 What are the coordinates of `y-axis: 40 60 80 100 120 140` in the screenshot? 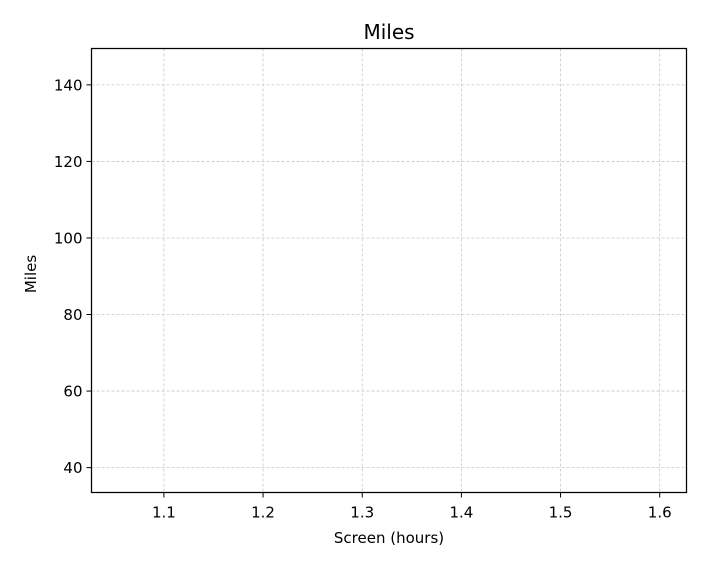 It's located at (73, 276).